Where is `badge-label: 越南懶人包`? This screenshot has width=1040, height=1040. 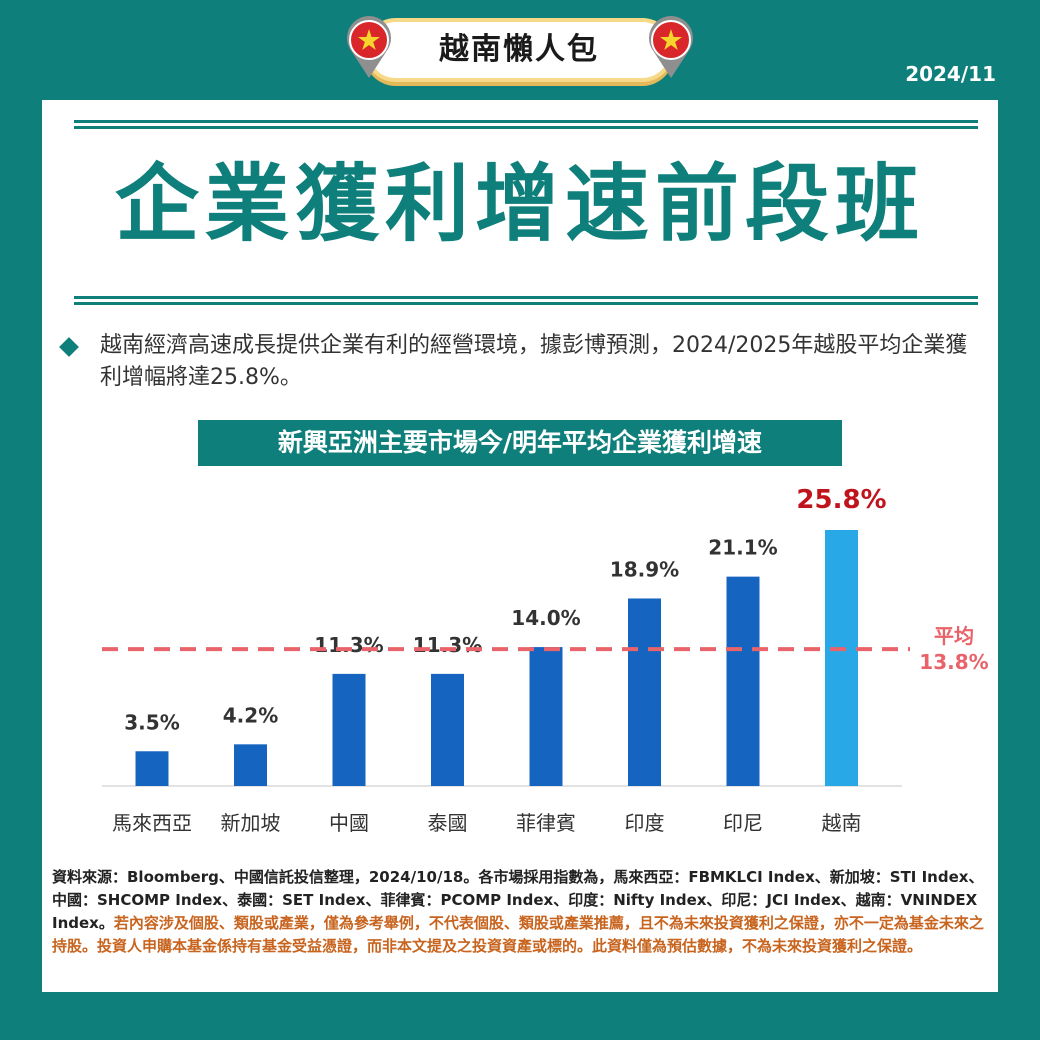
badge-label: 越南懶人包 is located at coordinates (519, 49).